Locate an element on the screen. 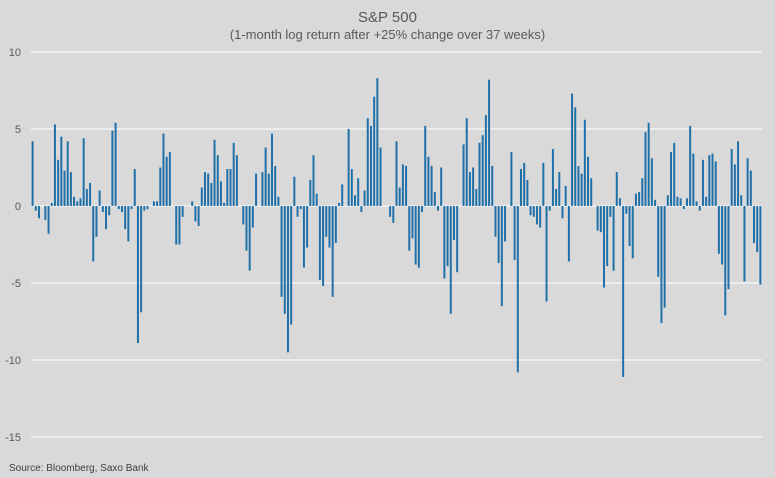 This screenshot has height=478, width=775. y-axis-ticks: 10 5 0 -5 -10 -15 is located at coordinates (13, 245).